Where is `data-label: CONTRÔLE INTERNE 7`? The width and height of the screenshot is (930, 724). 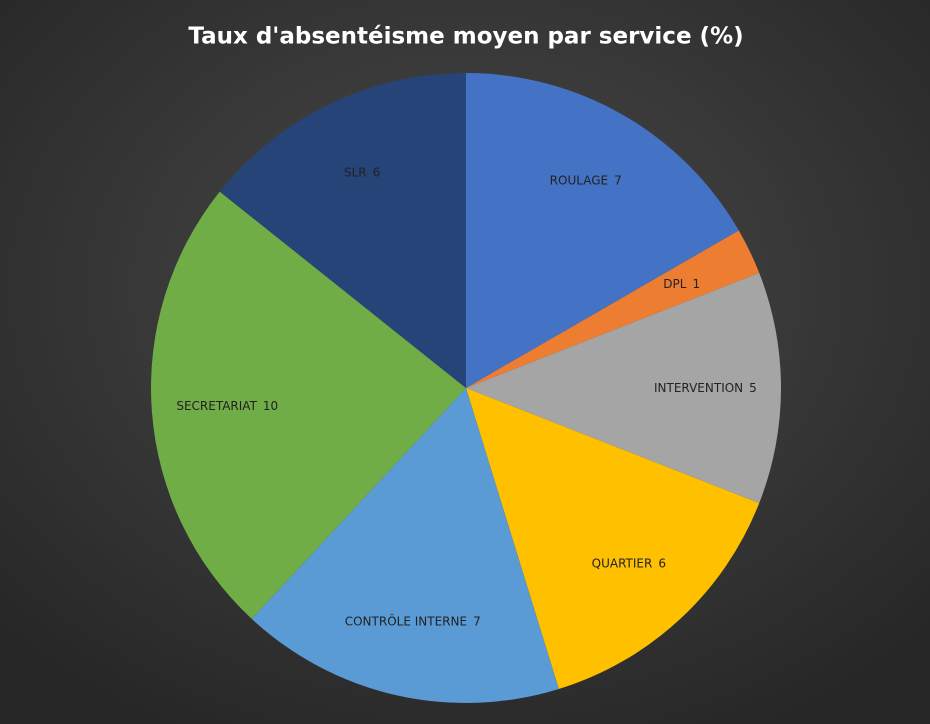
data-label: CONTRÔLE INTERNE 7 is located at coordinates (413, 620).